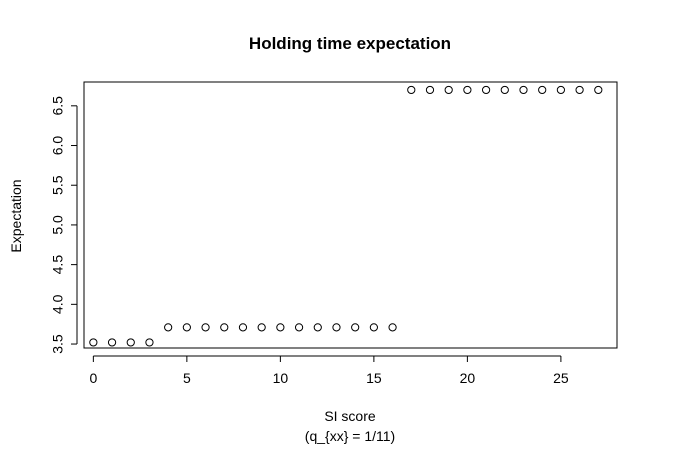  I want to click on chart-title: Holding time expectation, so click(350, 43).